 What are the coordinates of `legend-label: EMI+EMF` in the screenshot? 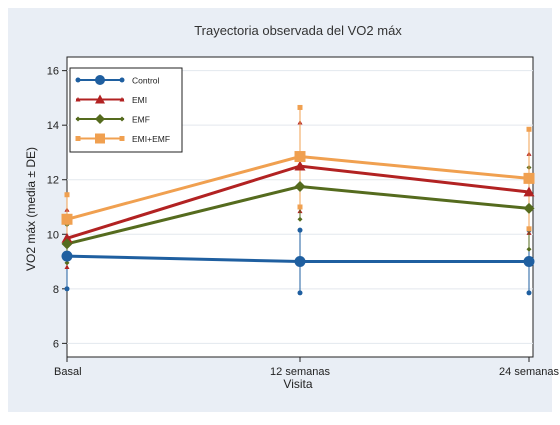 It's located at (151, 139).